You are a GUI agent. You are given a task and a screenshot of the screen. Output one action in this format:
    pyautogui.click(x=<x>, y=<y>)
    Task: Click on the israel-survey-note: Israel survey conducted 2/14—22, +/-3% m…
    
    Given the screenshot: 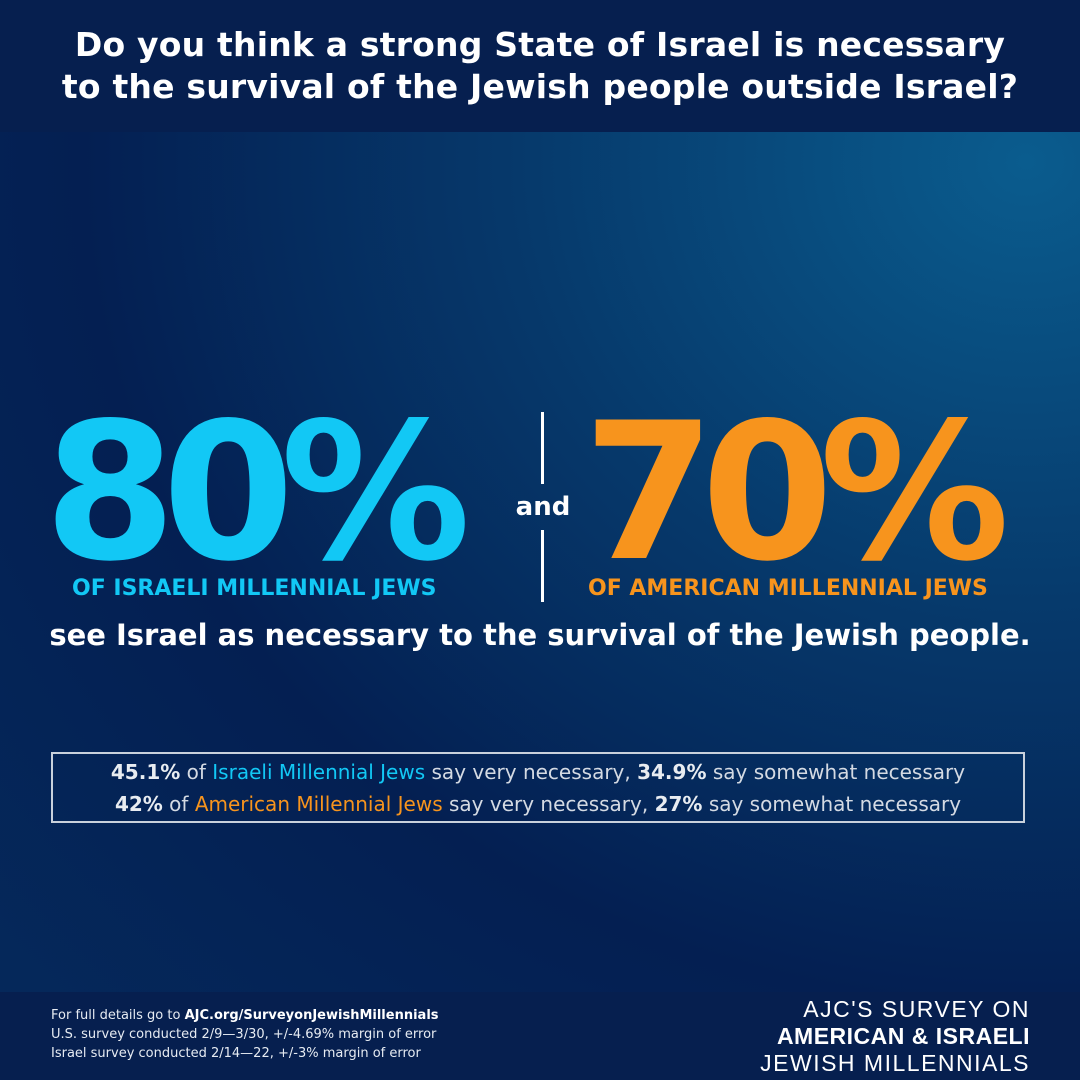 What is the action you would take?
    pyautogui.click(x=236, y=1053)
    